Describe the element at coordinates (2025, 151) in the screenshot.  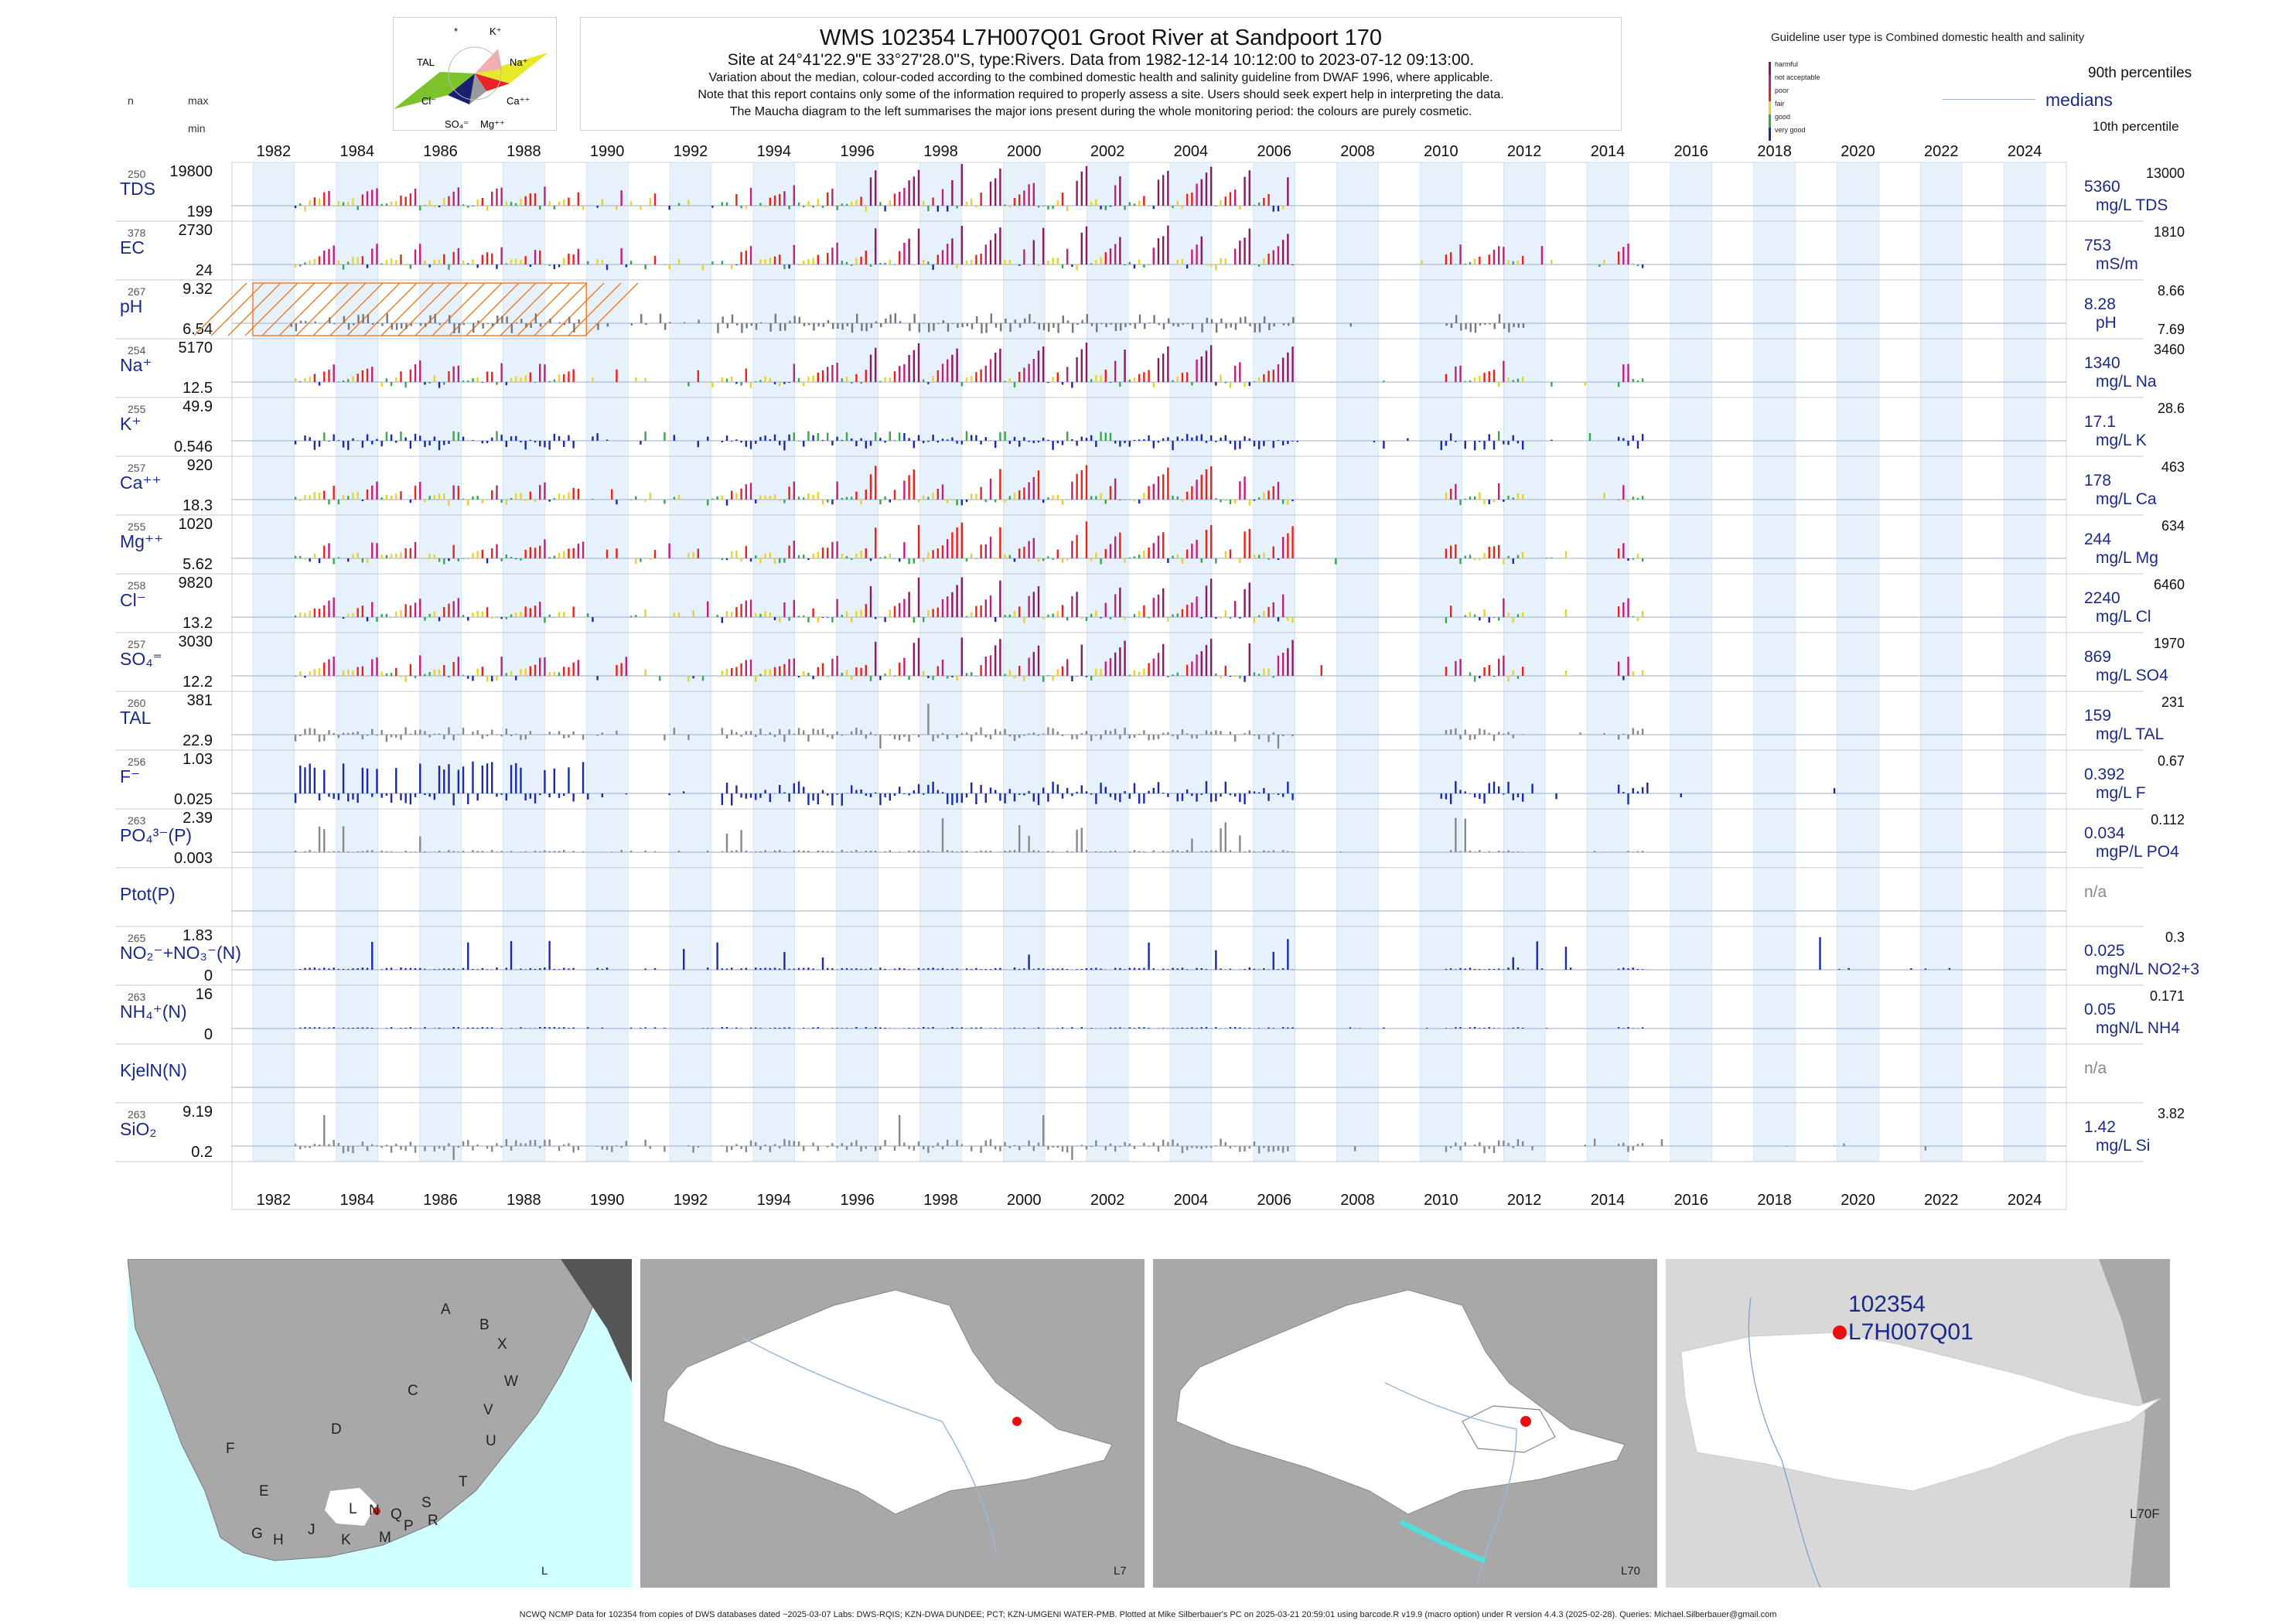
I see `year-label-top: 2024` at that location.